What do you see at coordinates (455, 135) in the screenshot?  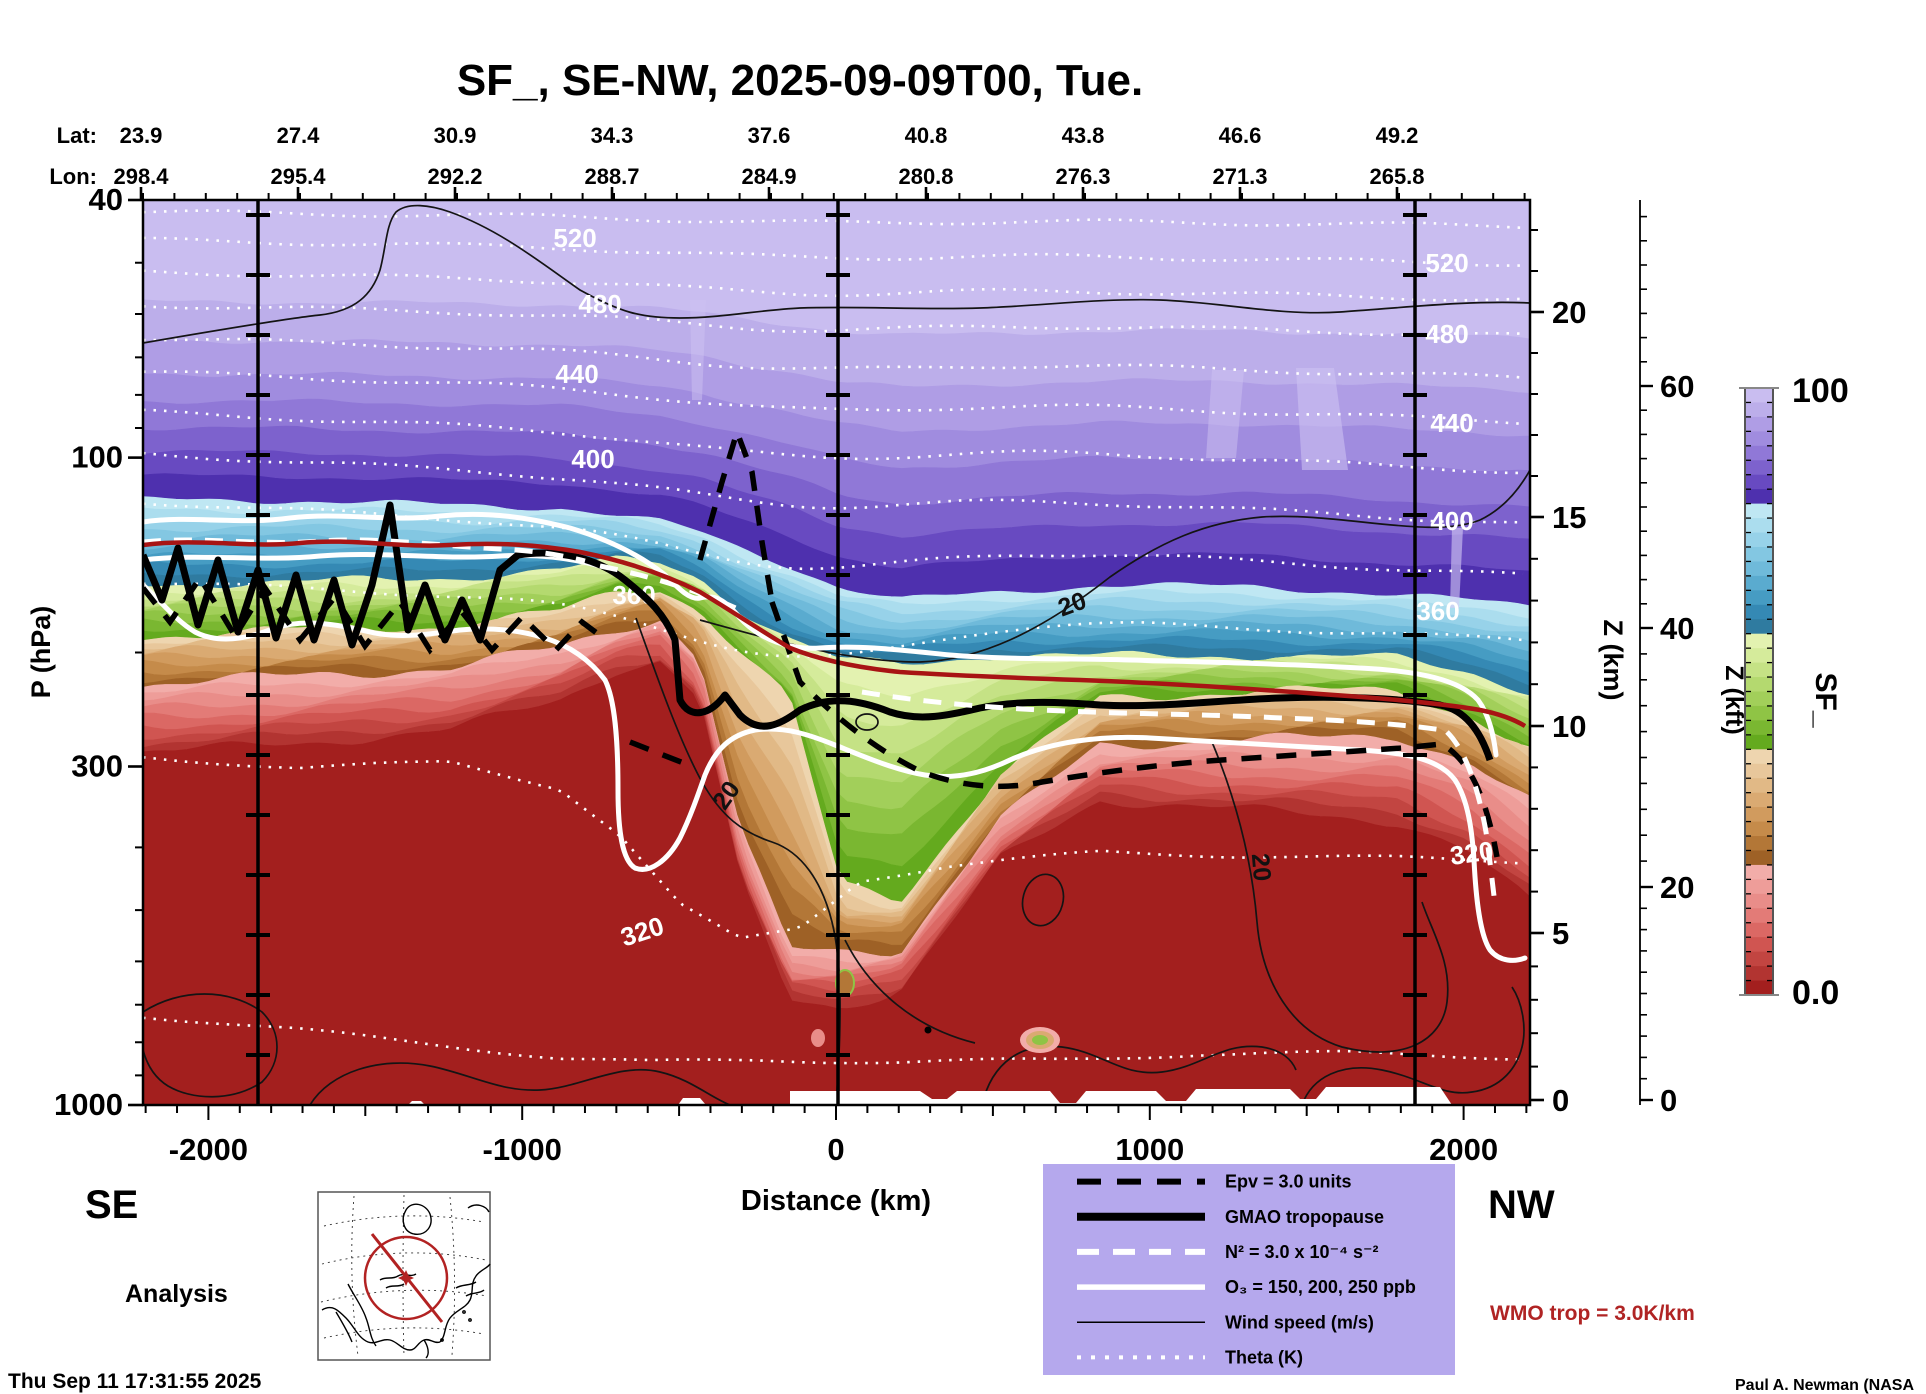 I see `lat-value: 30.9` at bounding box center [455, 135].